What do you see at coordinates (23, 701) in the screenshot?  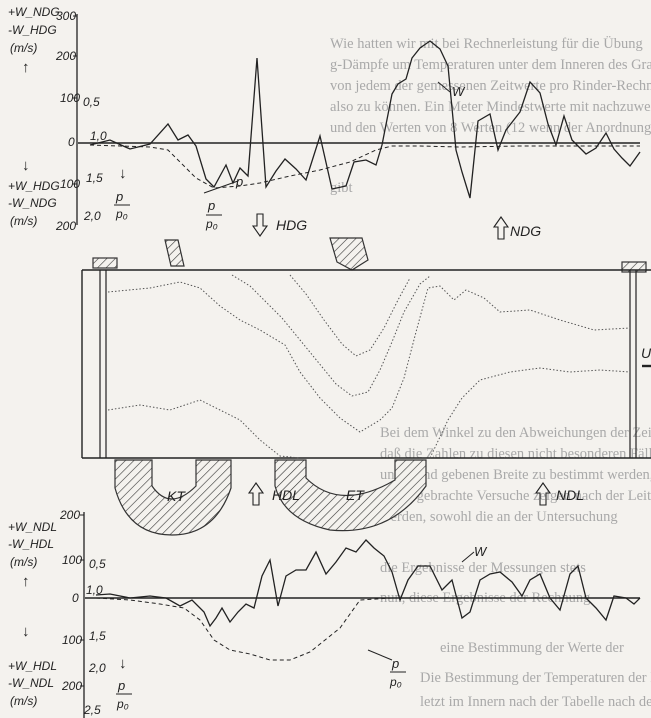 I see `bottom-lower-unit: (m/s)` at bounding box center [23, 701].